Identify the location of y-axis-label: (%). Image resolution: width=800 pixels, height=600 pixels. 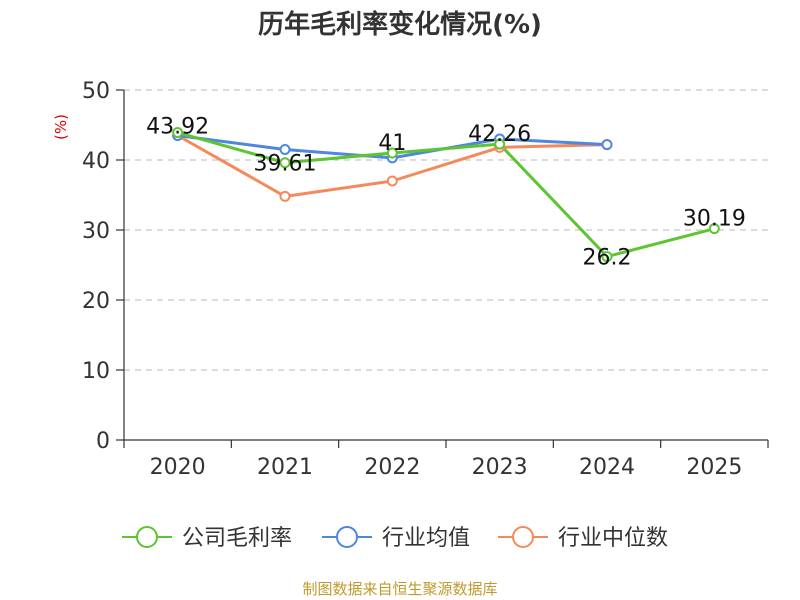
(61, 127).